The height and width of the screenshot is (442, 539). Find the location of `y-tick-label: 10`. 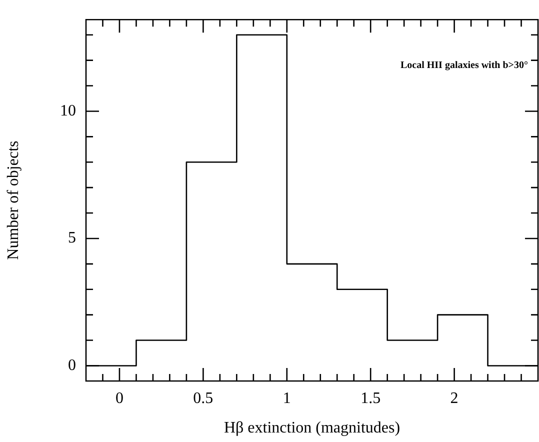

y-tick-label: 10 is located at coordinates (68, 111).